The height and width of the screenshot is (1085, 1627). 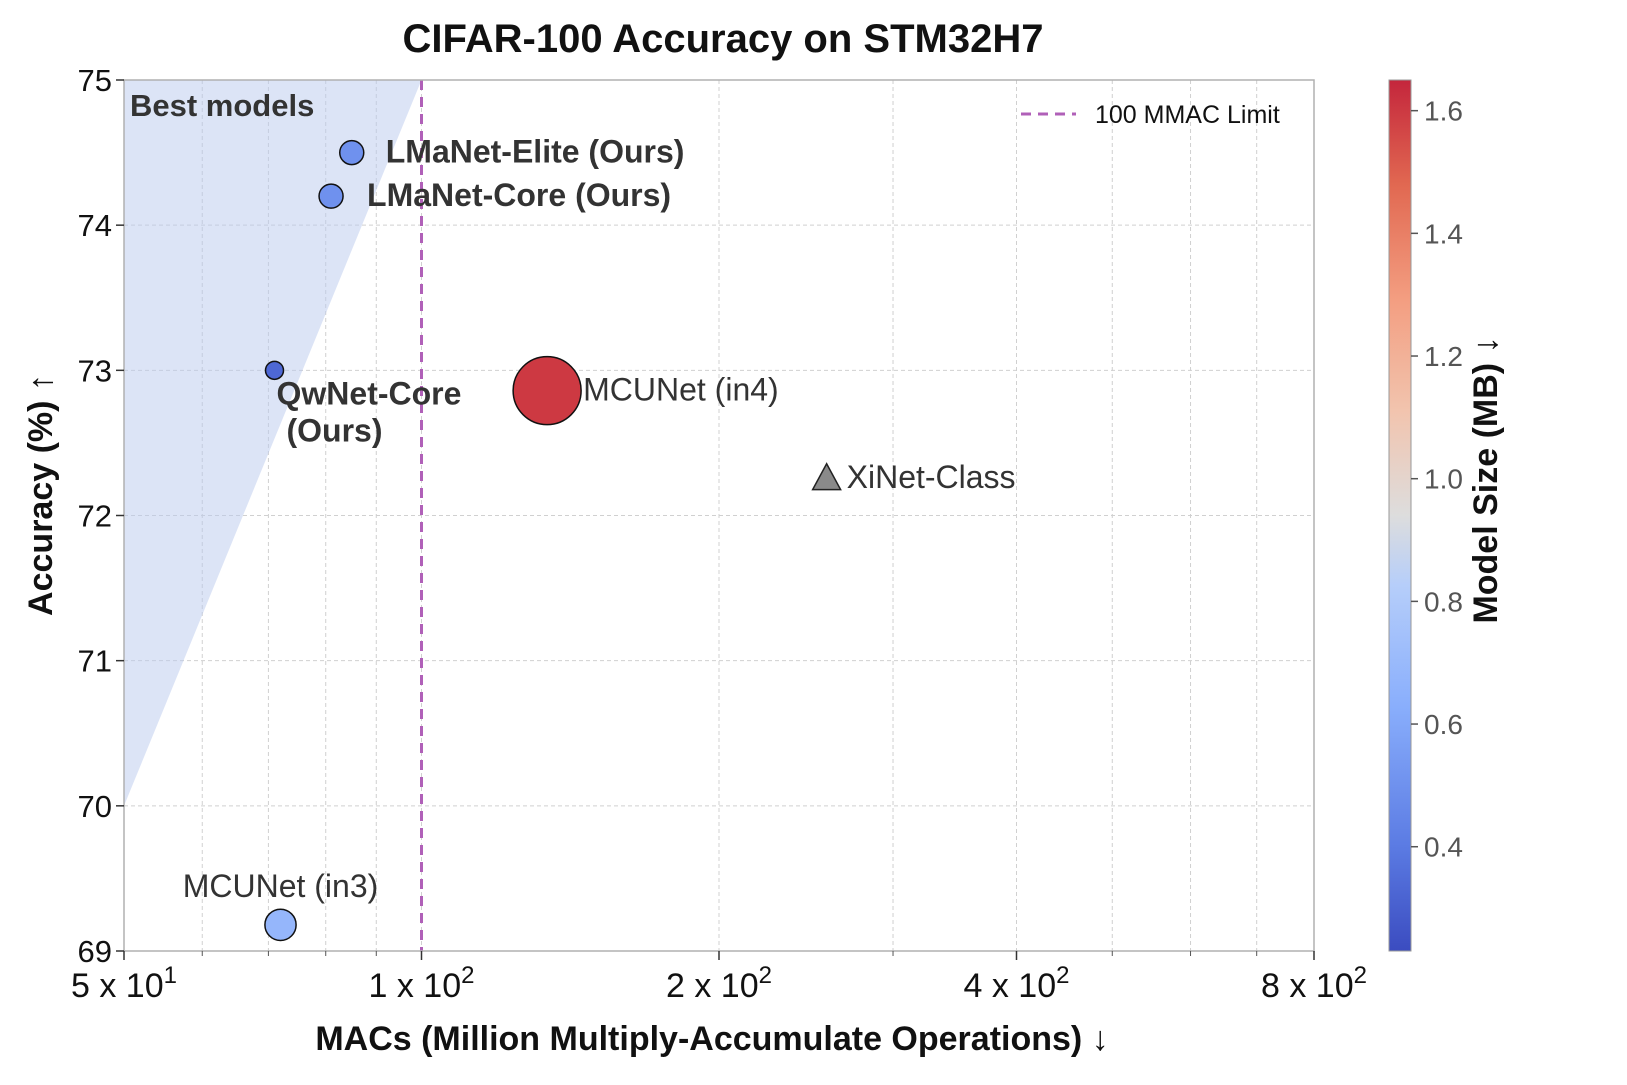 I want to click on colorbar-tick-label: 0.8, so click(x=1443, y=601).